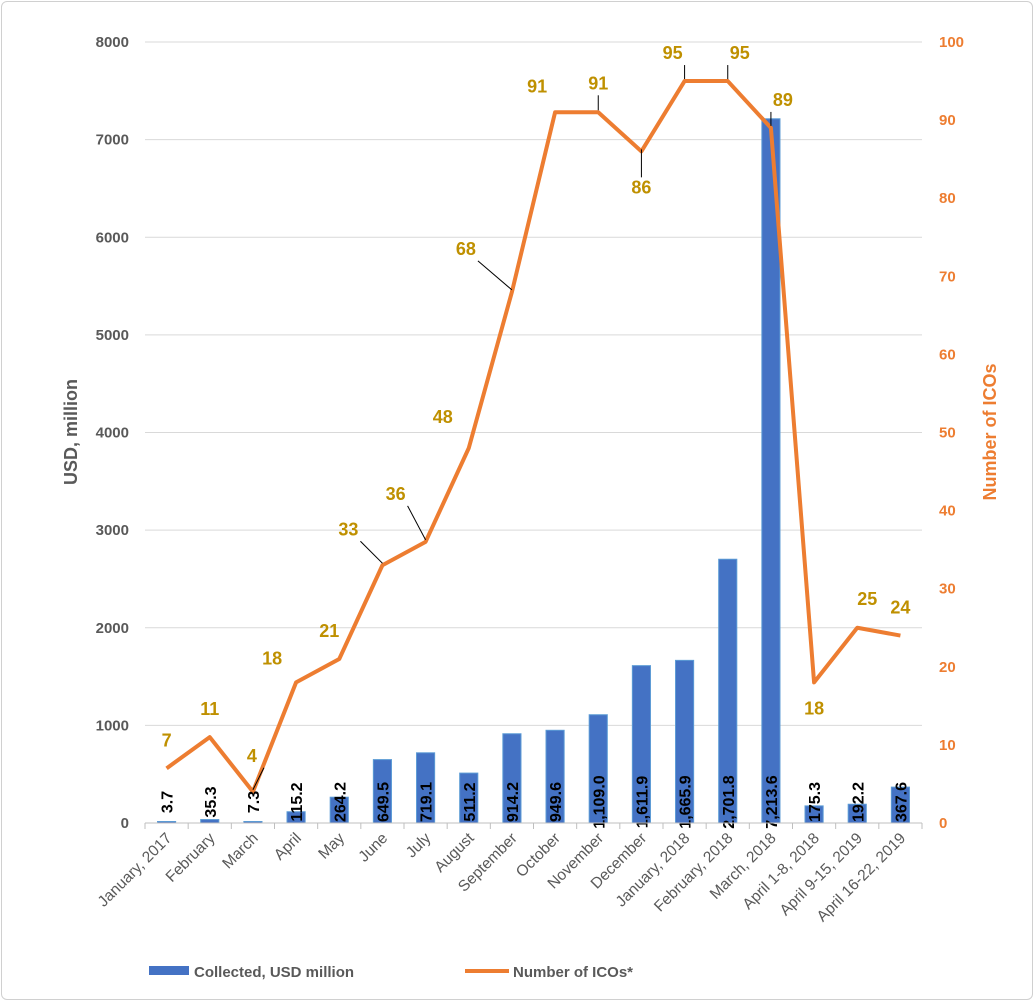 Image resolution: width=1034 pixels, height=1004 pixels. What do you see at coordinates (348, 529) in the screenshot?
I see `line-data-label: 33` at bounding box center [348, 529].